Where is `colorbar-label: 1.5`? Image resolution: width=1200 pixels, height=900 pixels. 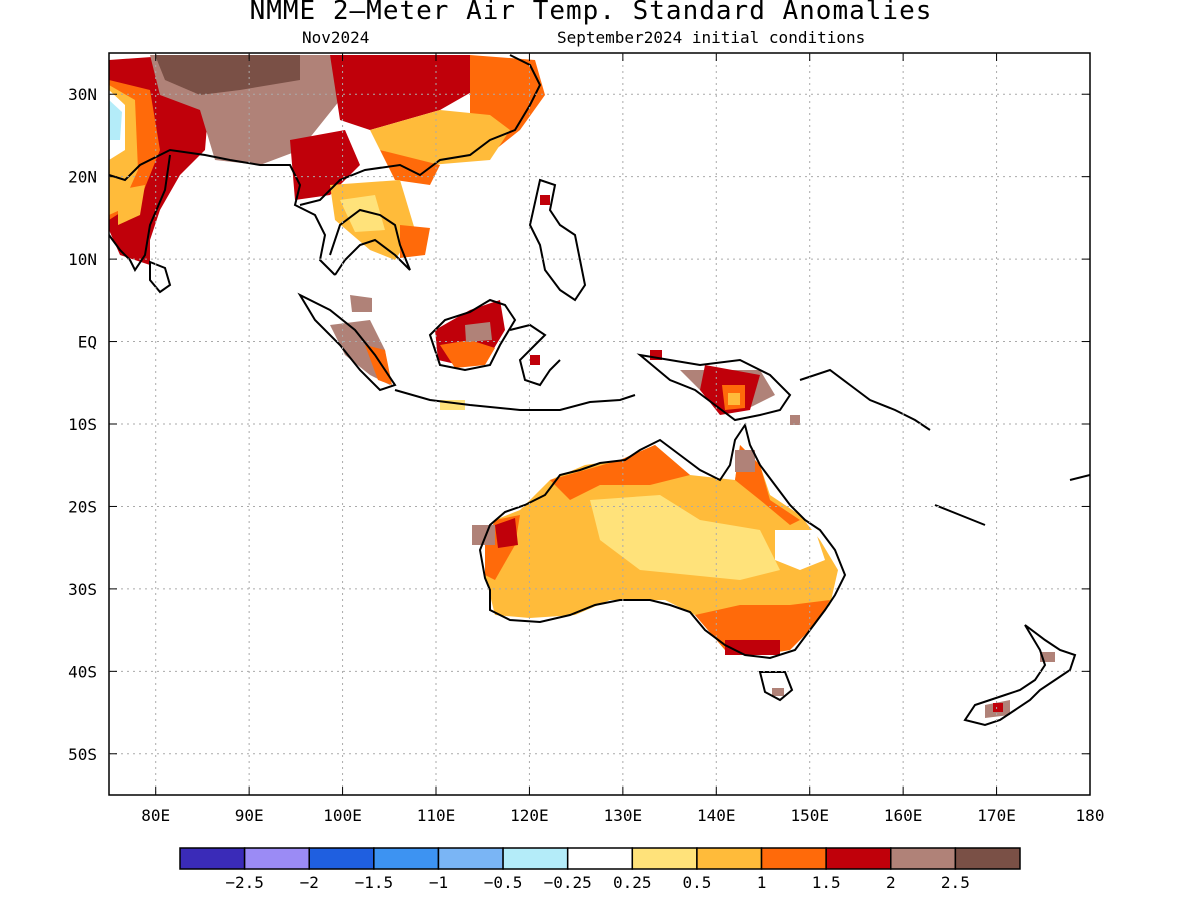
colorbar-label: 1.5 is located at coordinates (826, 882).